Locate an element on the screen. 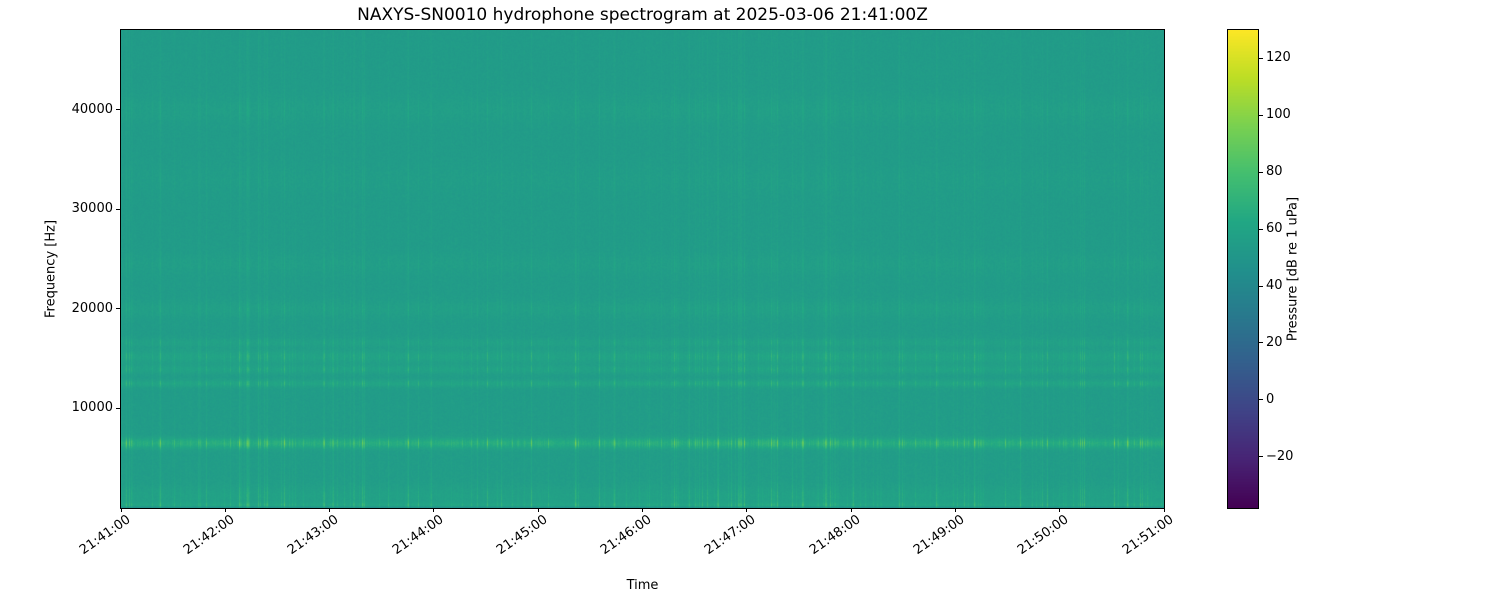  x-axis-label: Time is located at coordinates (642, 585).